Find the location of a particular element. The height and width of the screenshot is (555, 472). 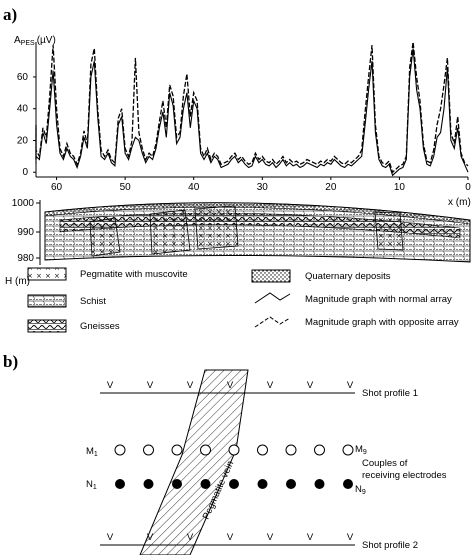

x-tick-label: 30 is located at coordinates (263, 187).